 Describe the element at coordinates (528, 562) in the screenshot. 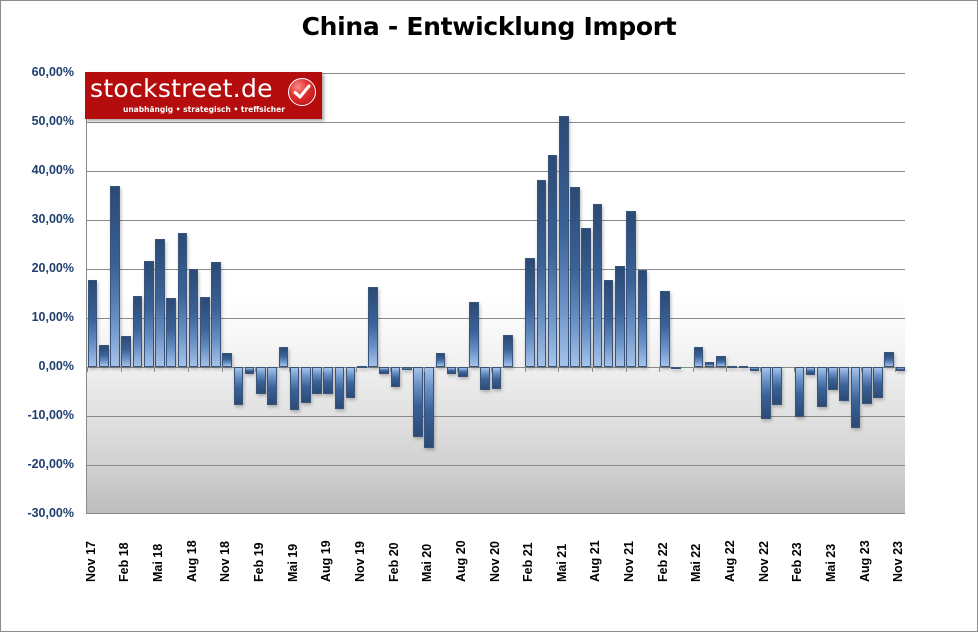

I see `x-axis-label: Feb 21` at that location.